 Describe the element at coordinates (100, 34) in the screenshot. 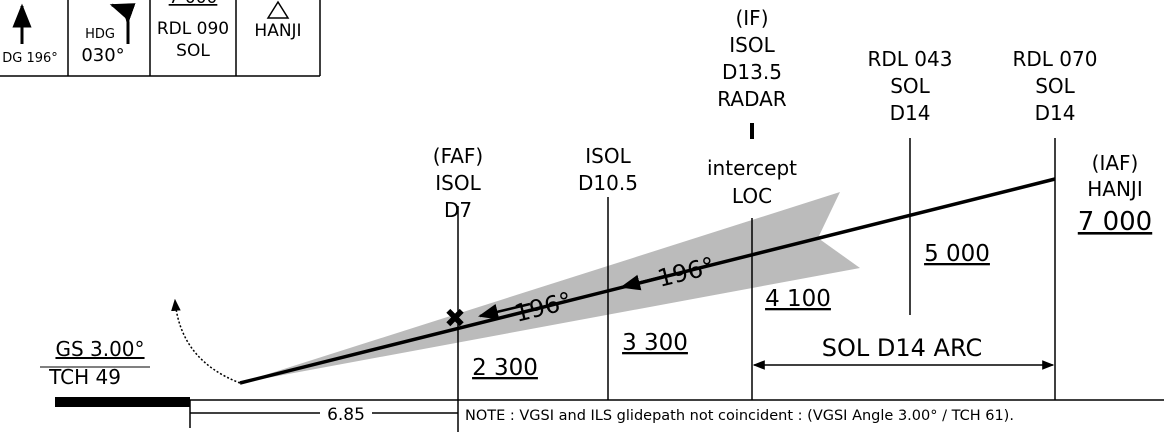

I see `hdg-label: HDG` at that location.